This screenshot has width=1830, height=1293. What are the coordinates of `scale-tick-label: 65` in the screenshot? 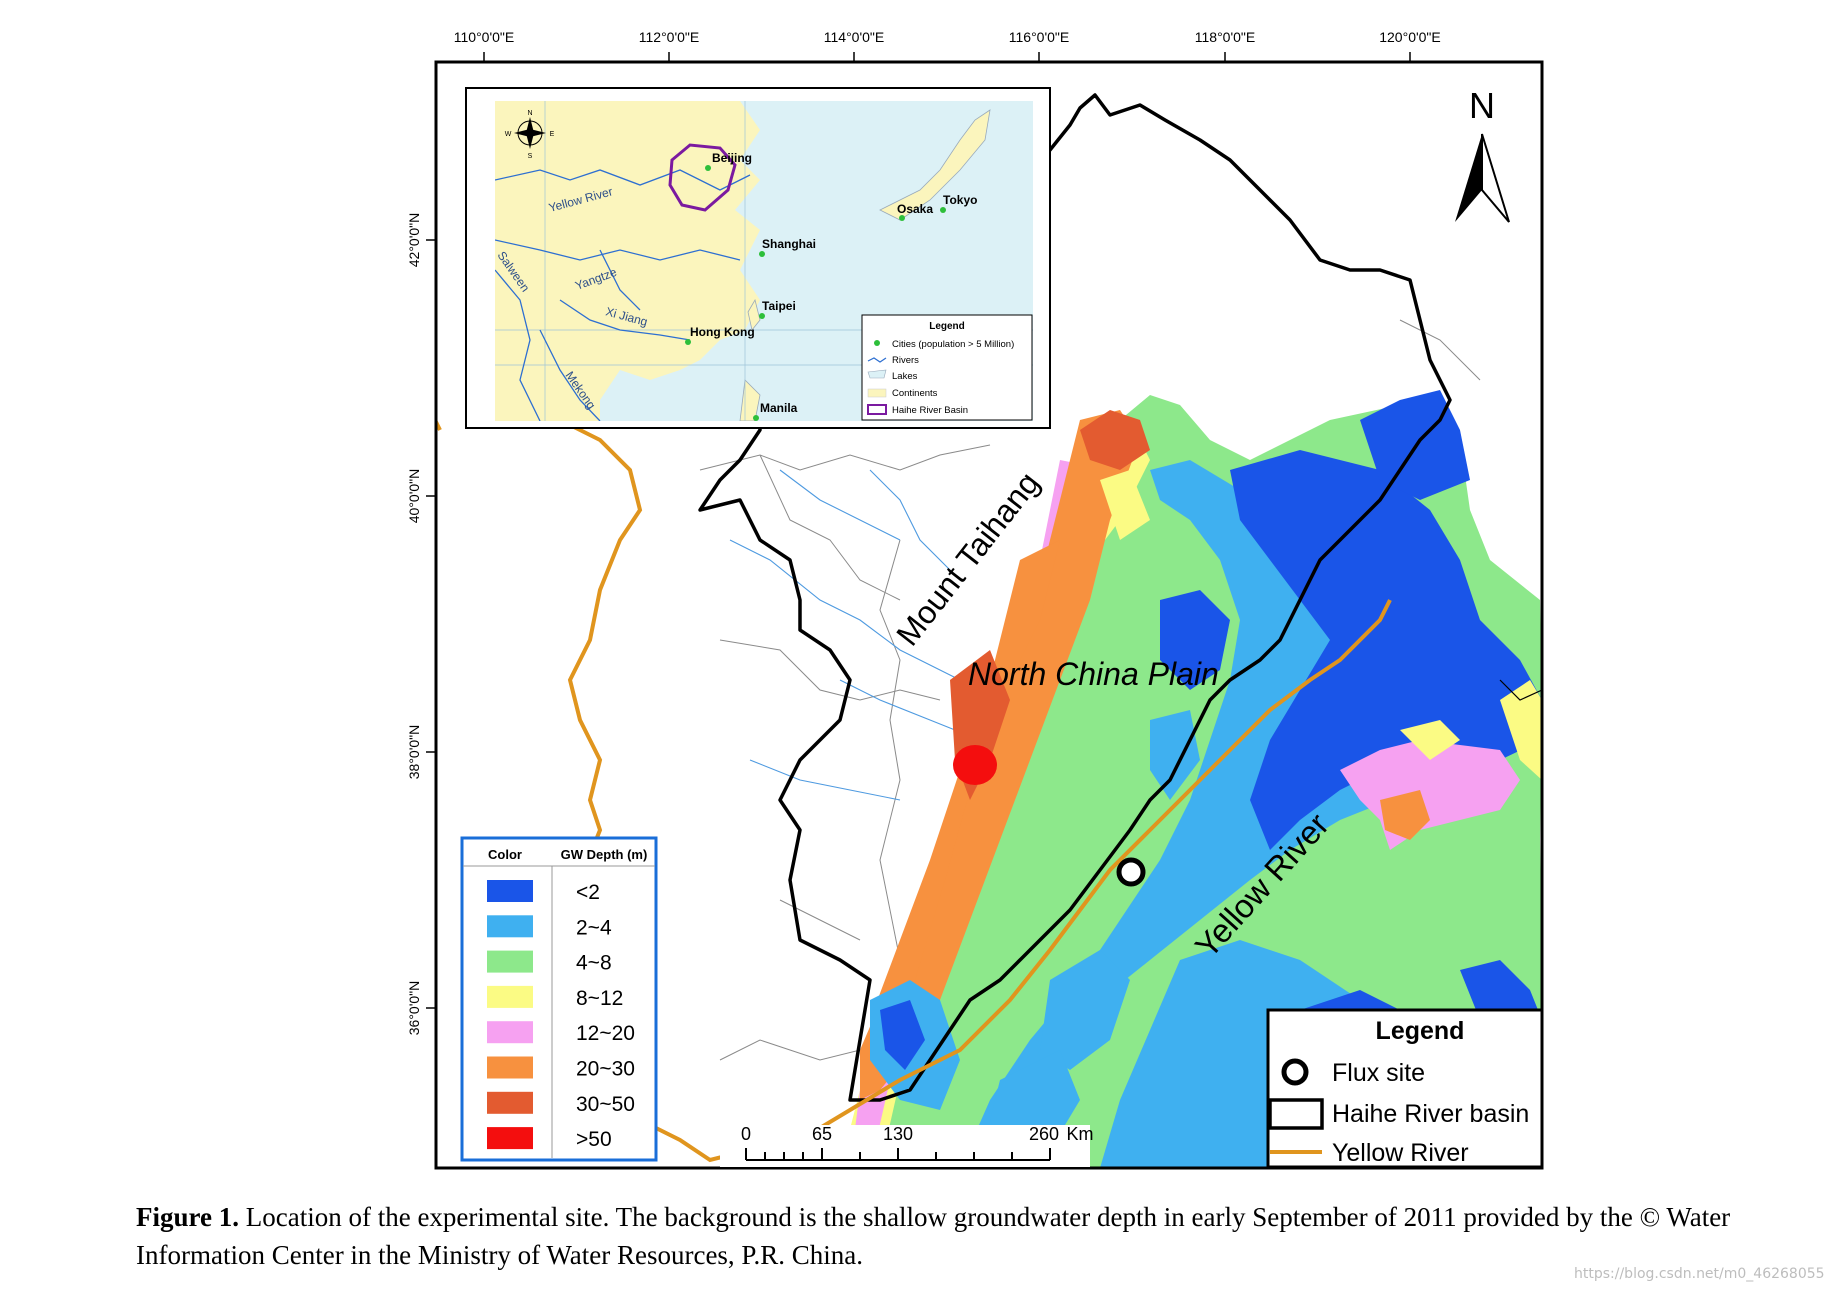 It's located at (822, 1134).